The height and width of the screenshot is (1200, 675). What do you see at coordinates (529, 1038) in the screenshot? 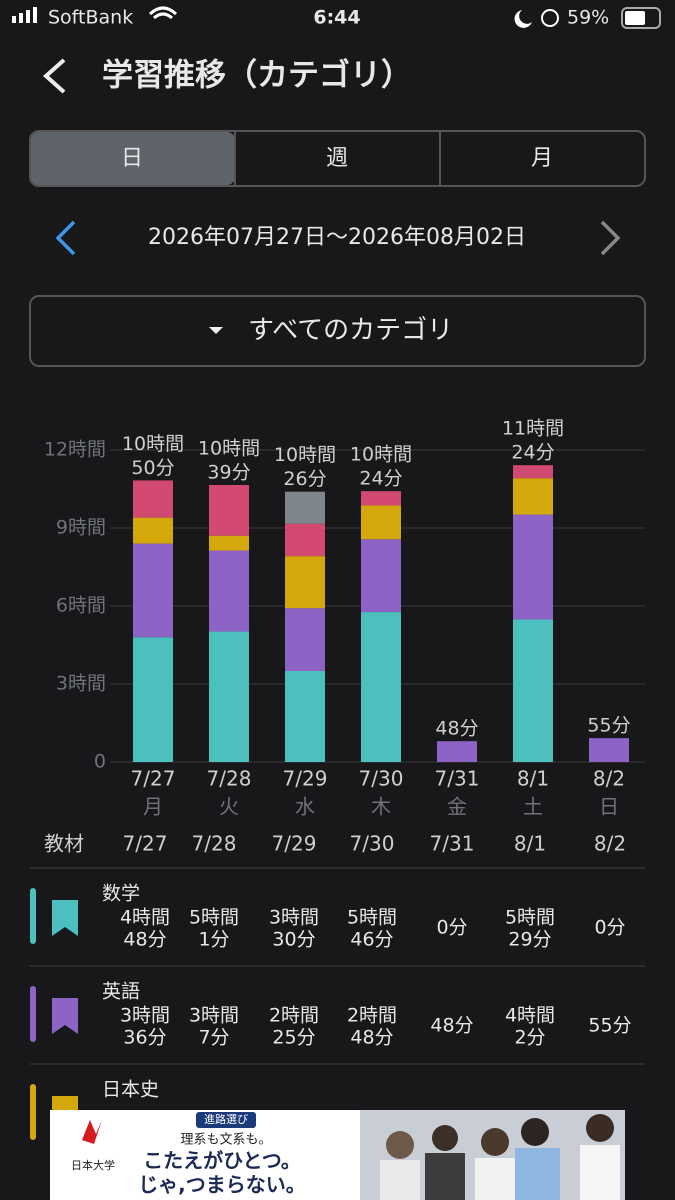
I see `table-cell: 2分` at bounding box center [529, 1038].